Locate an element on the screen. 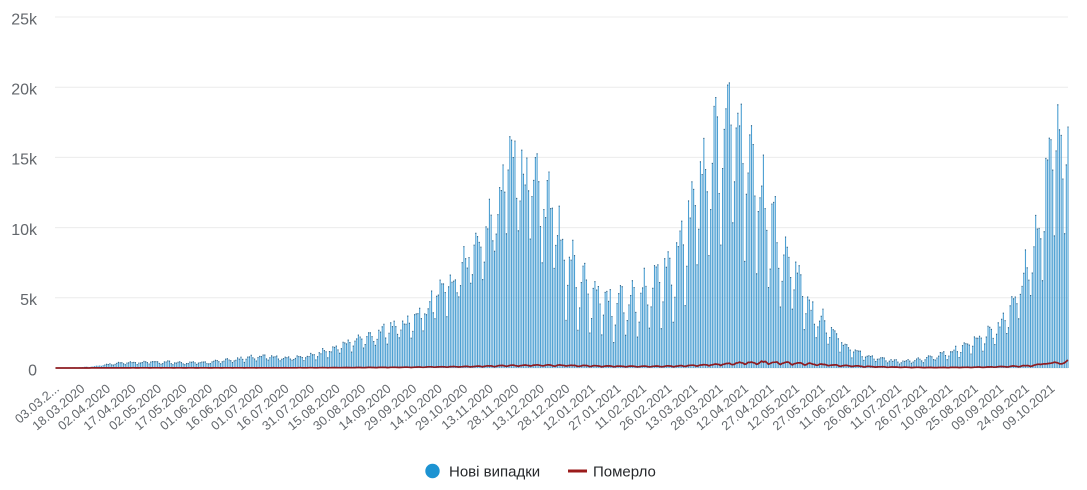 The width and height of the screenshot is (1087, 490). svg-text: 10k is located at coordinates (24, 230).